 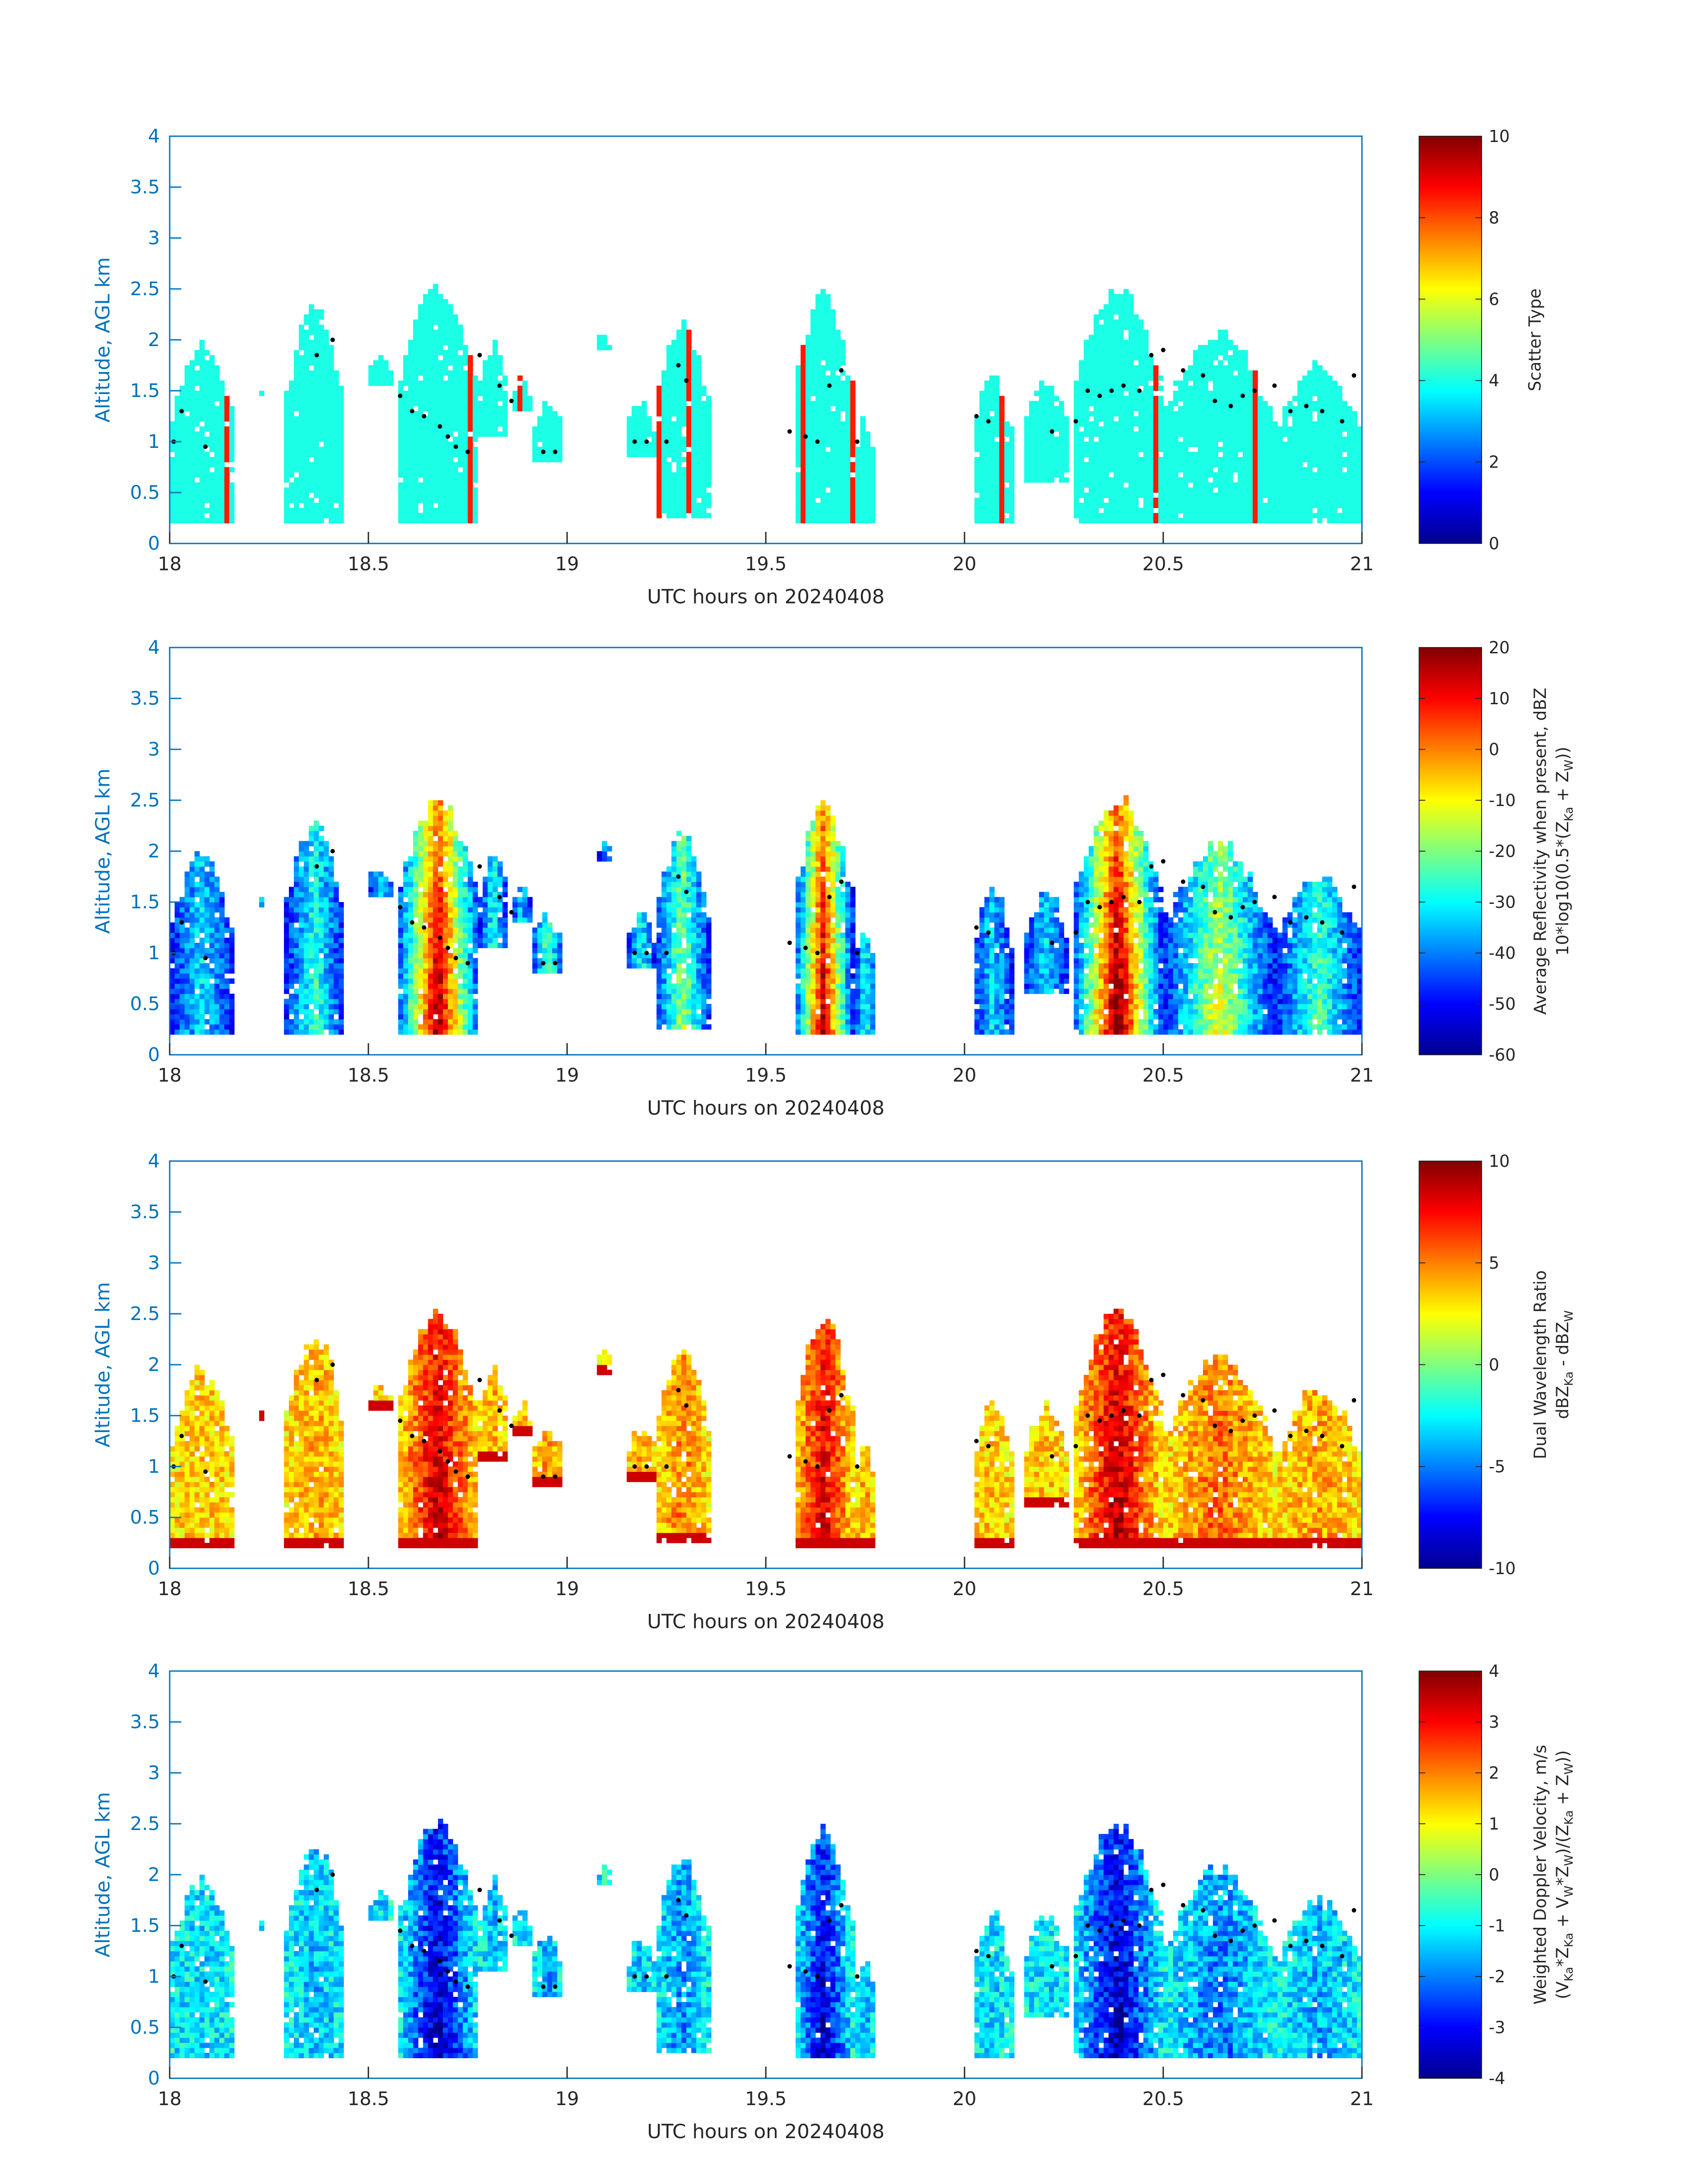 I want to click on y-tick-label: 3.5, so click(x=145, y=187).